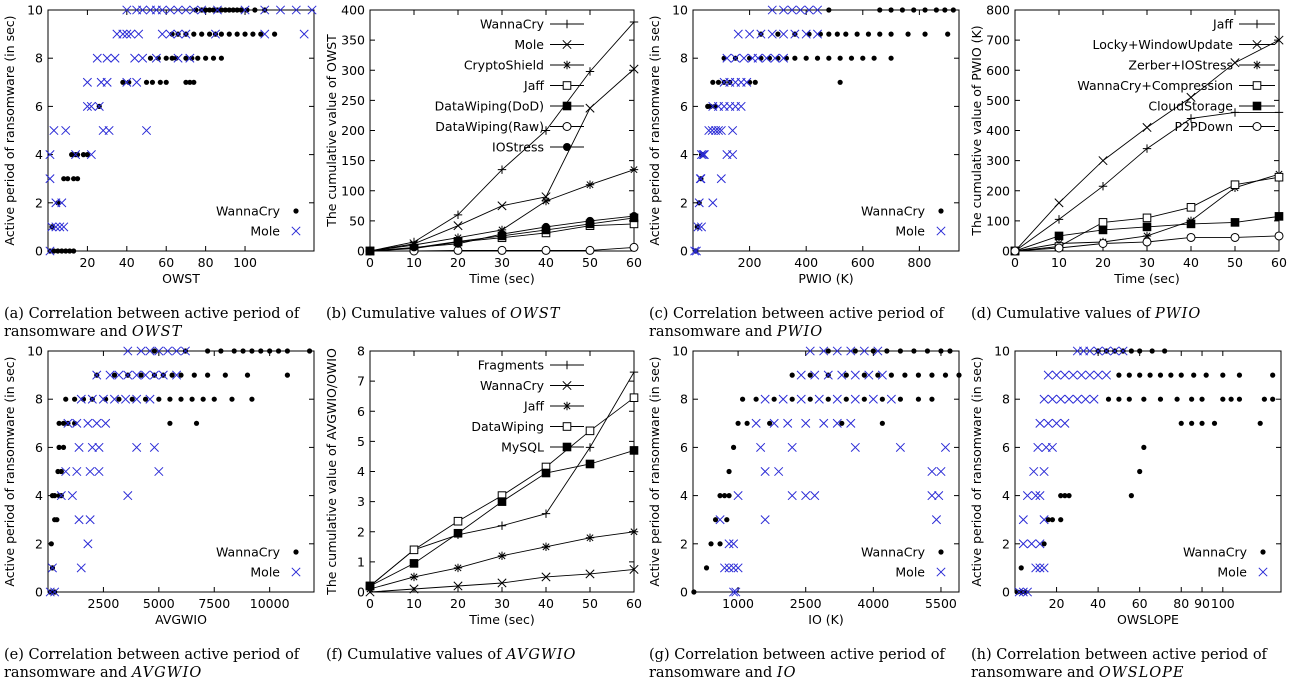  What do you see at coordinates (1194, 375) in the screenshot?
I see `point-h-0-39-shape` at bounding box center [1194, 375].